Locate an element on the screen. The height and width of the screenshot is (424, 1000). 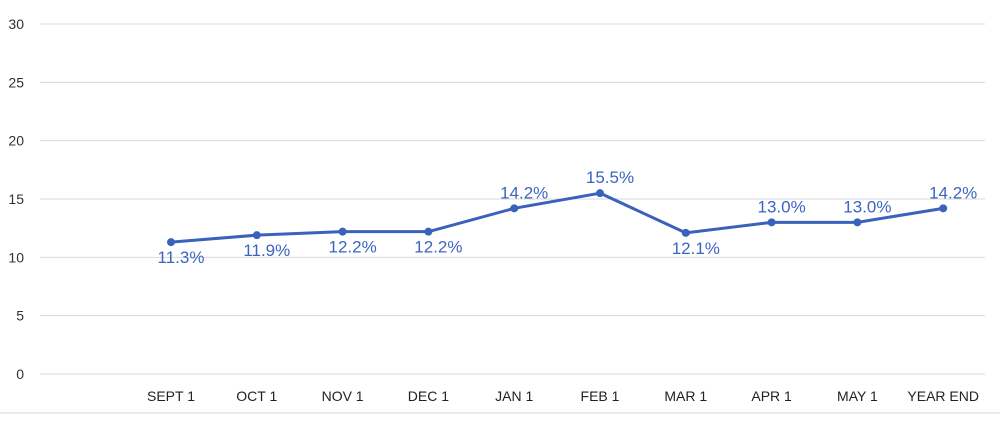
y-tick-label: 0 is located at coordinates (20, 374).